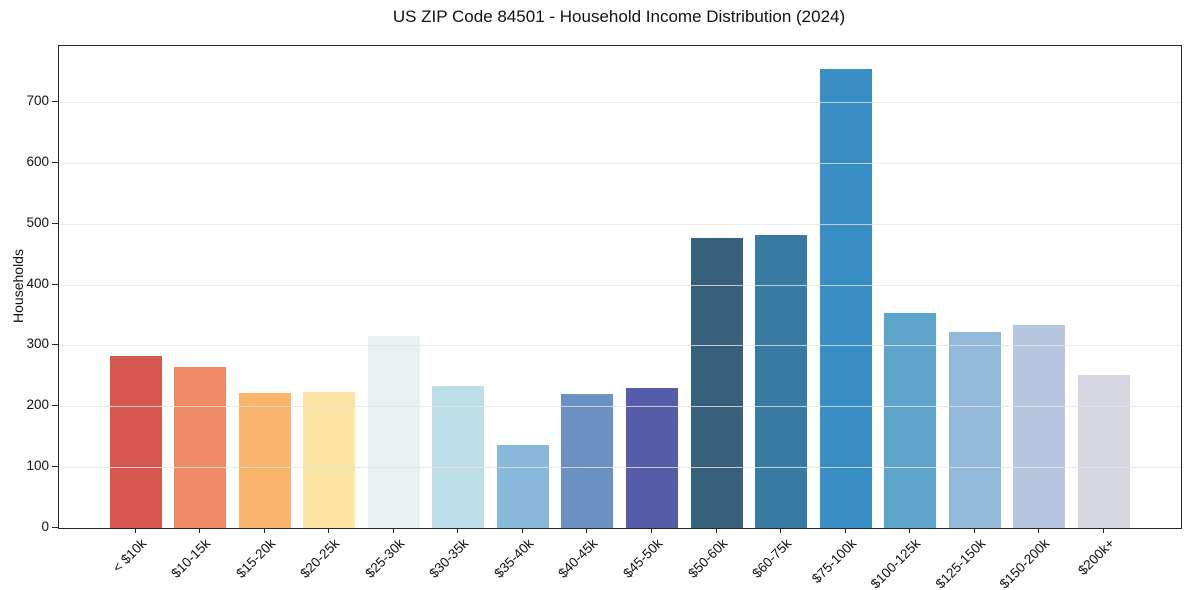  What do you see at coordinates (37, 344) in the screenshot?
I see `y-tick-label: 300` at bounding box center [37, 344].